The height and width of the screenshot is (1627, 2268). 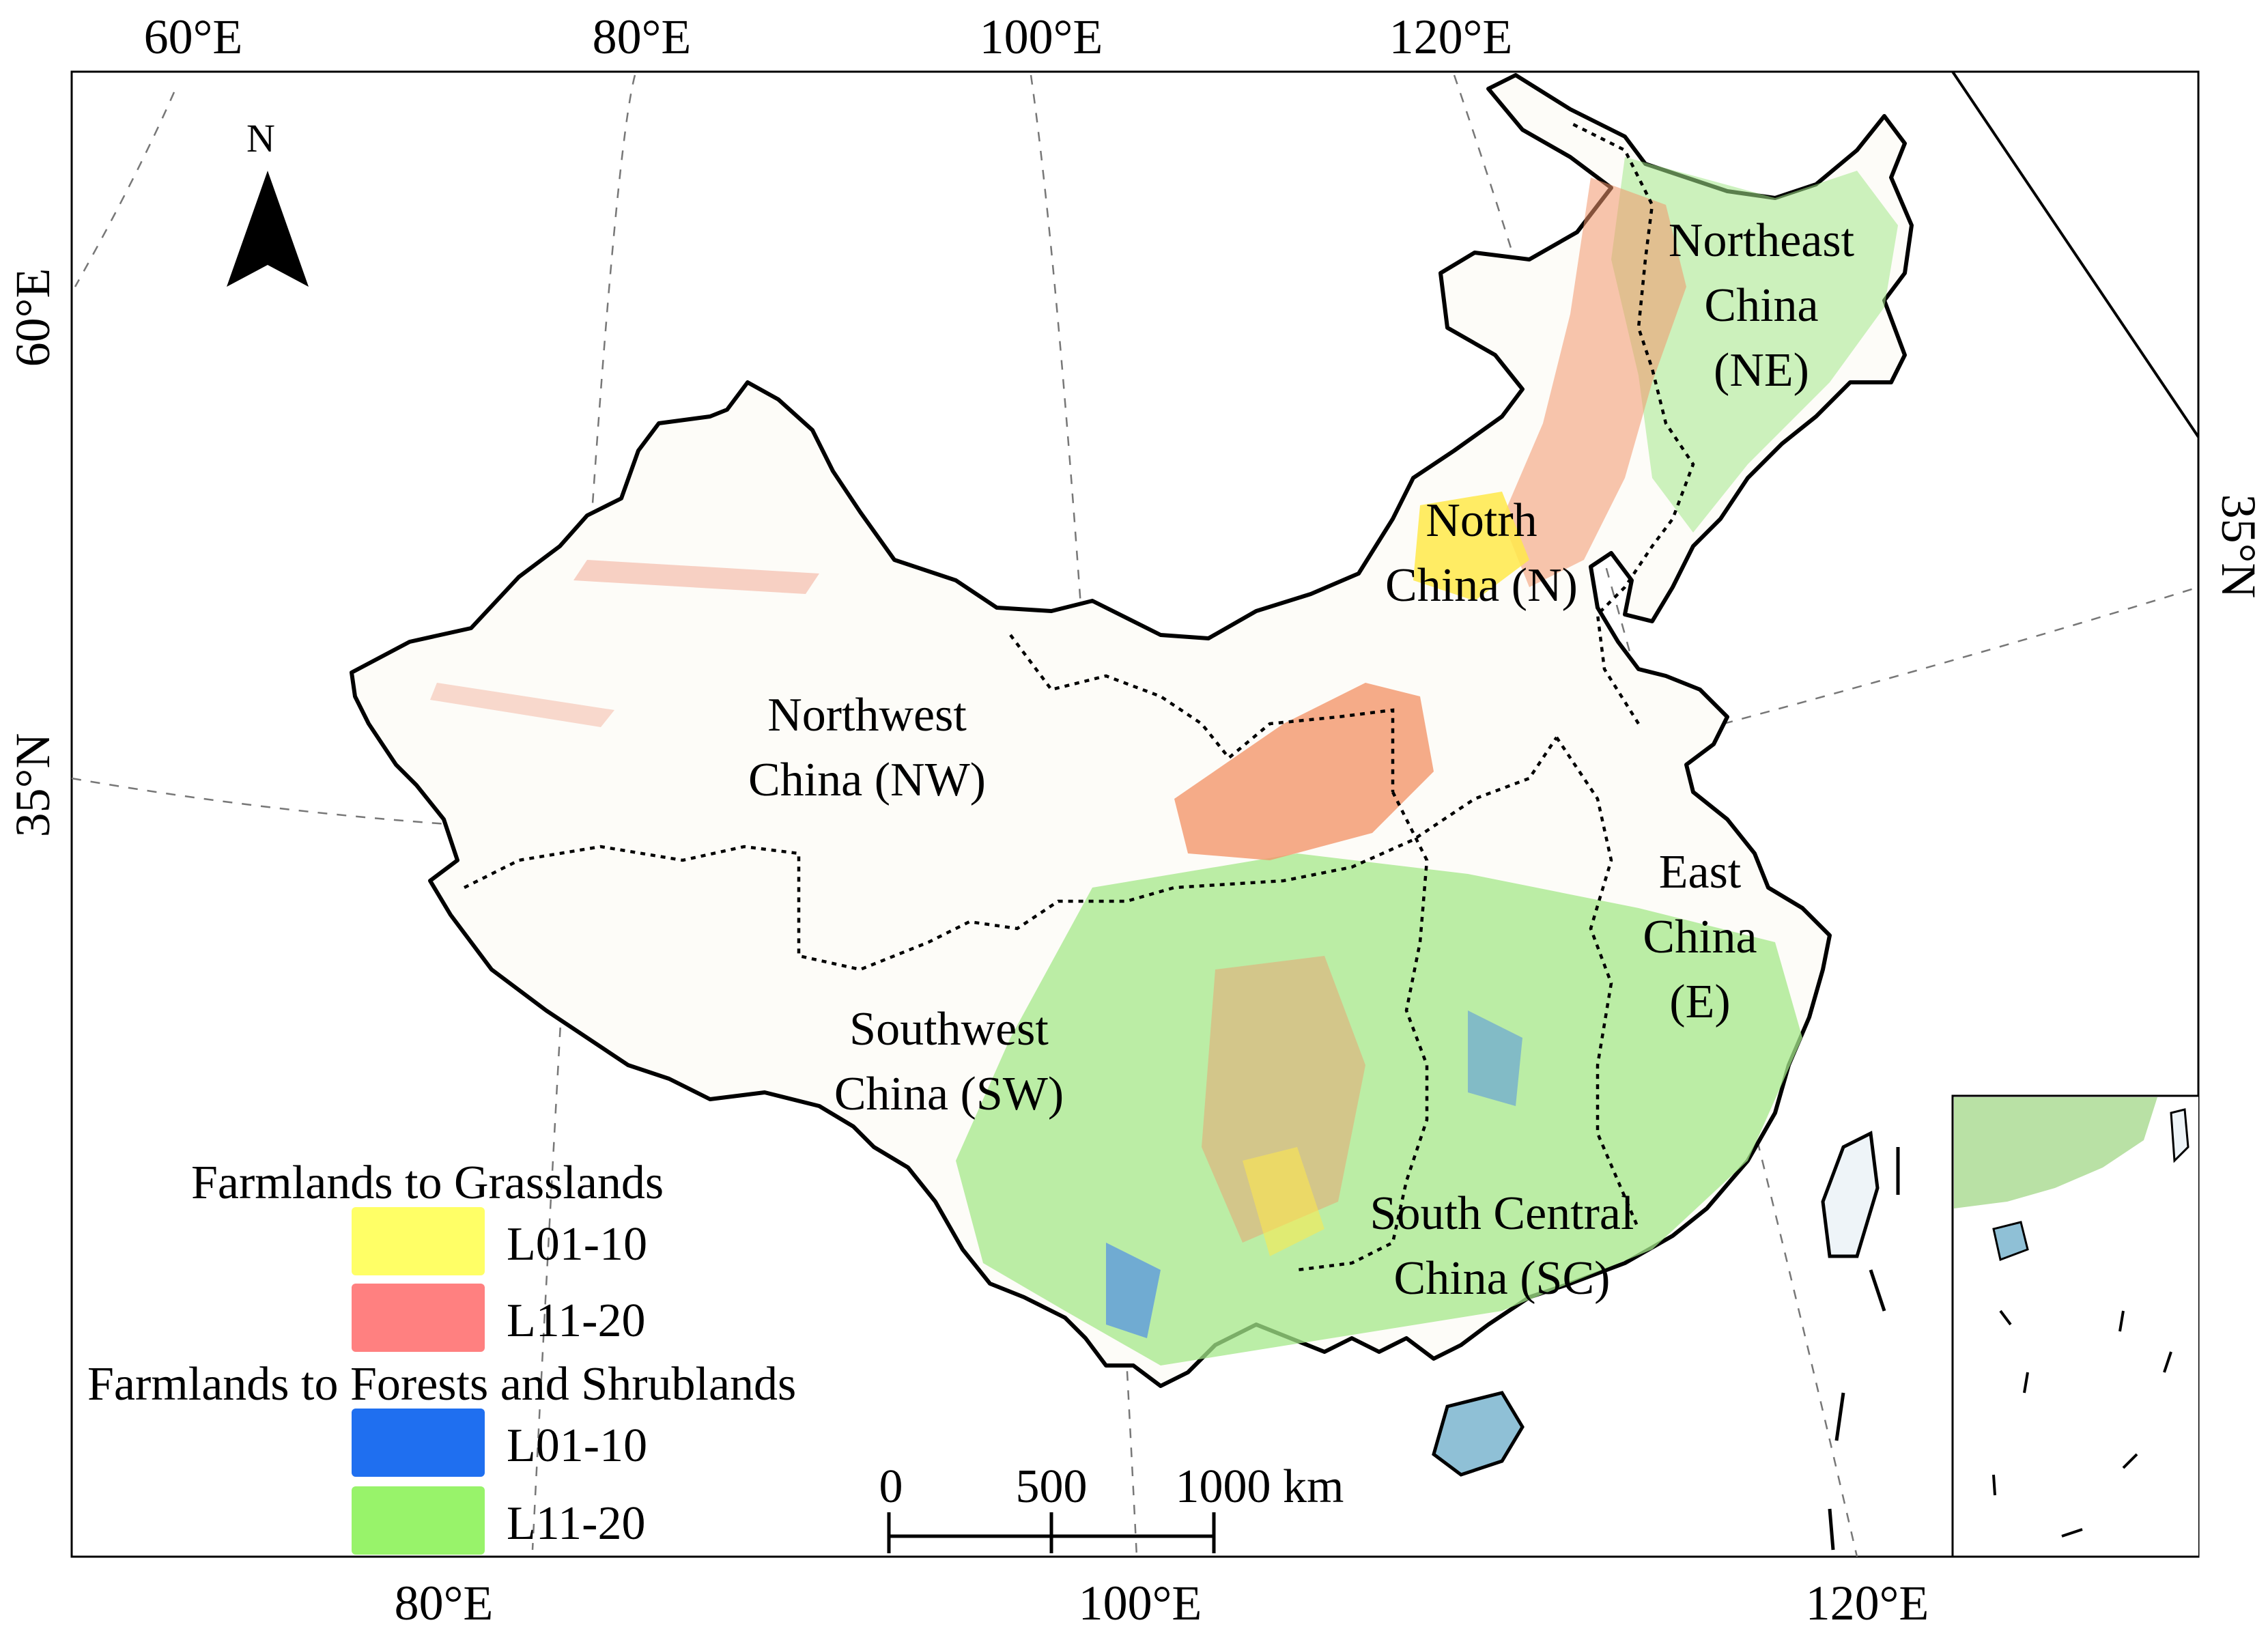 What do you see at coordinates (260, 138) in the screenshot?
I see `north-label: N` at bounding box center [260, 138].